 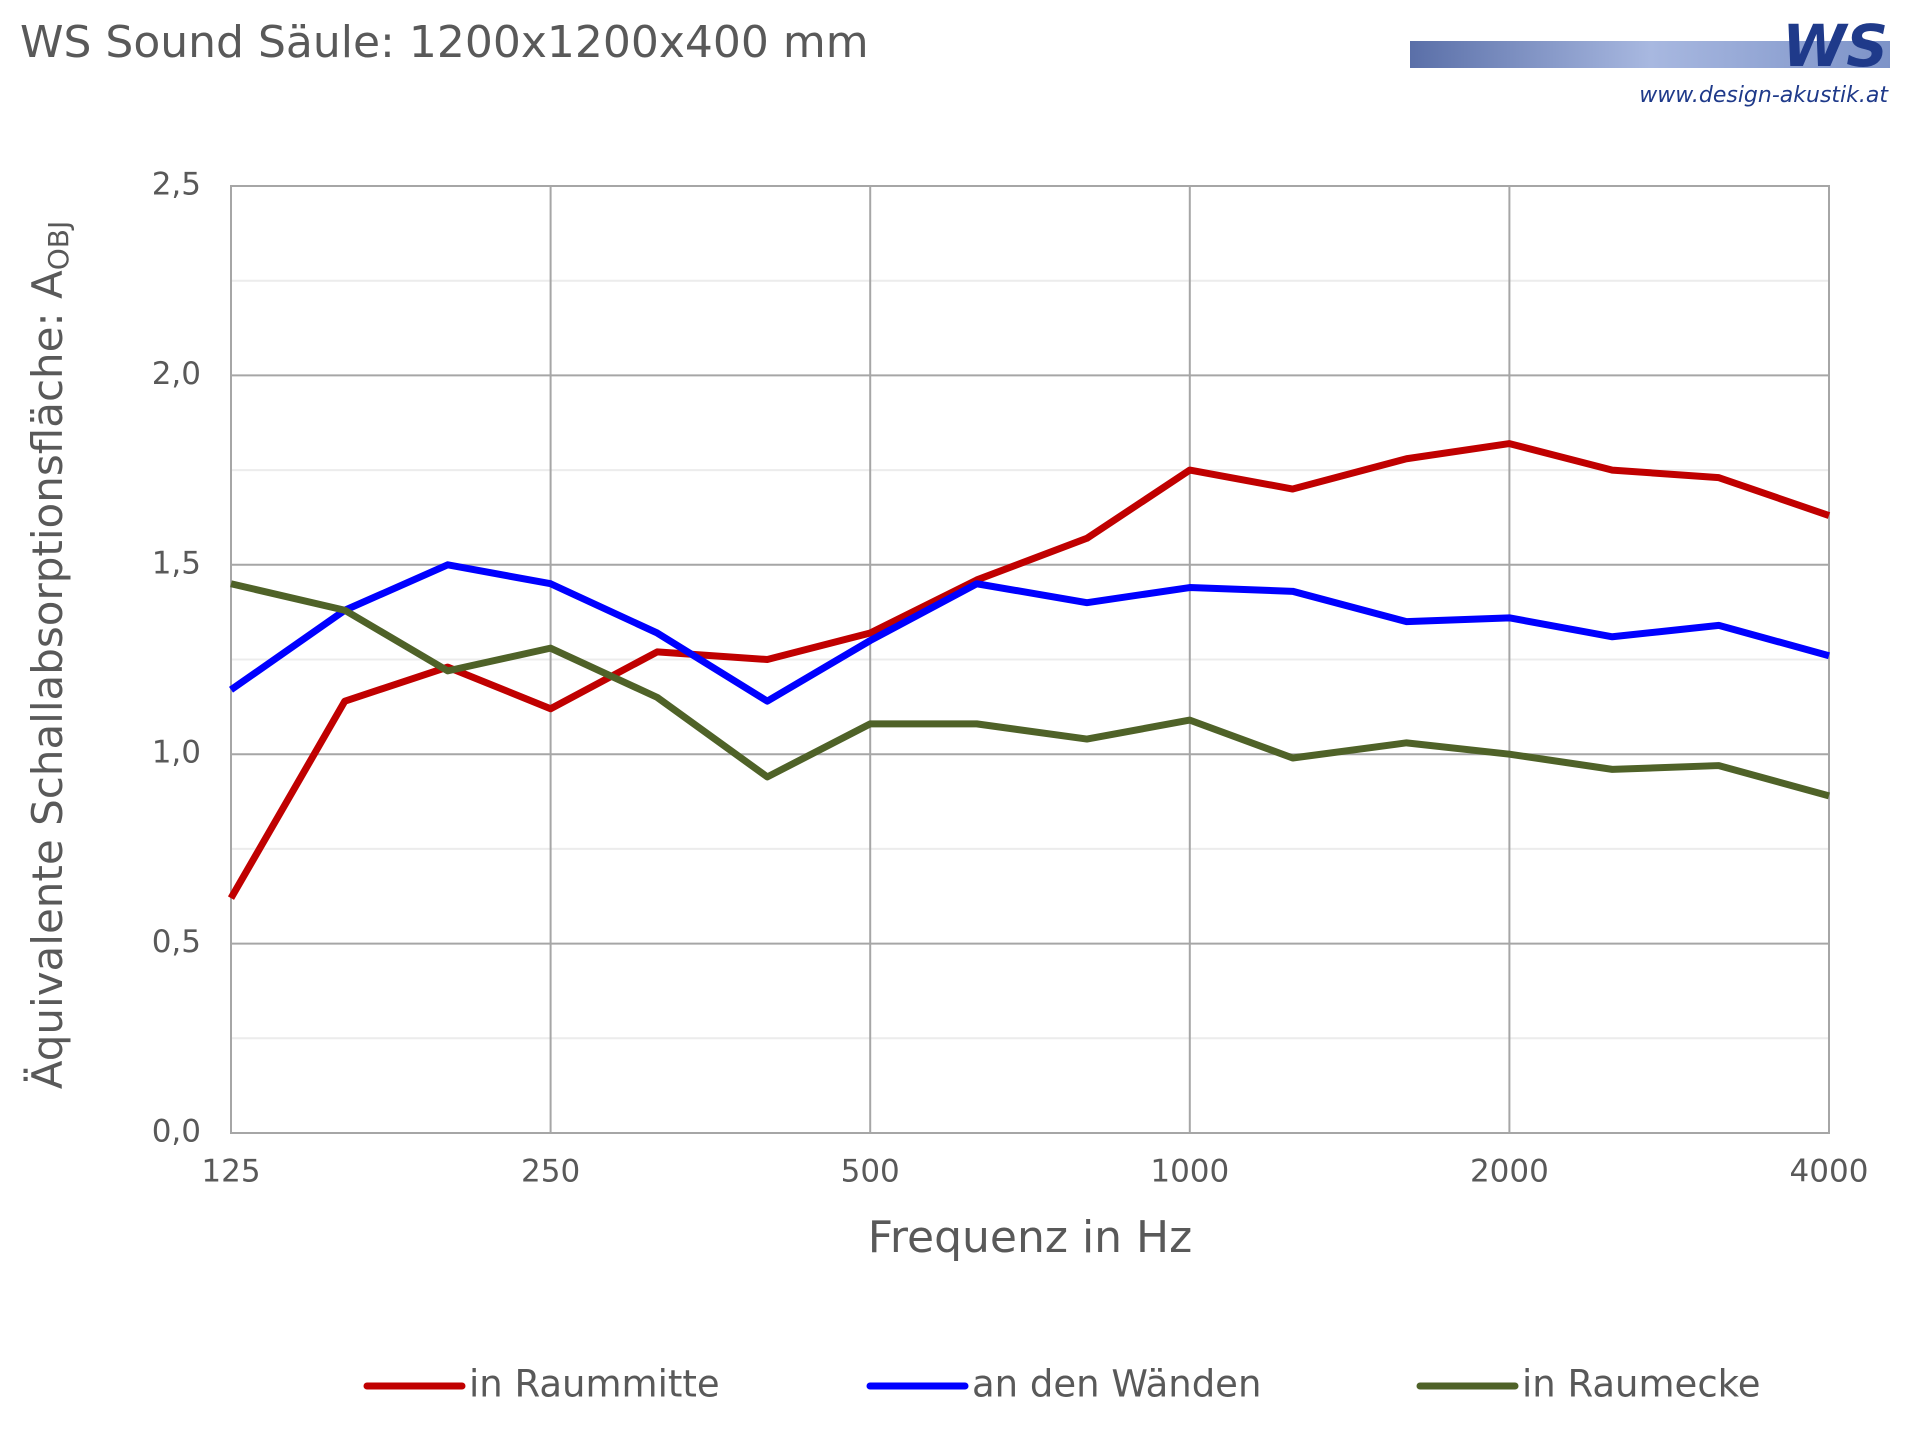 I want to click on y-tick-label: 1,5, so click(x=176, y=563).